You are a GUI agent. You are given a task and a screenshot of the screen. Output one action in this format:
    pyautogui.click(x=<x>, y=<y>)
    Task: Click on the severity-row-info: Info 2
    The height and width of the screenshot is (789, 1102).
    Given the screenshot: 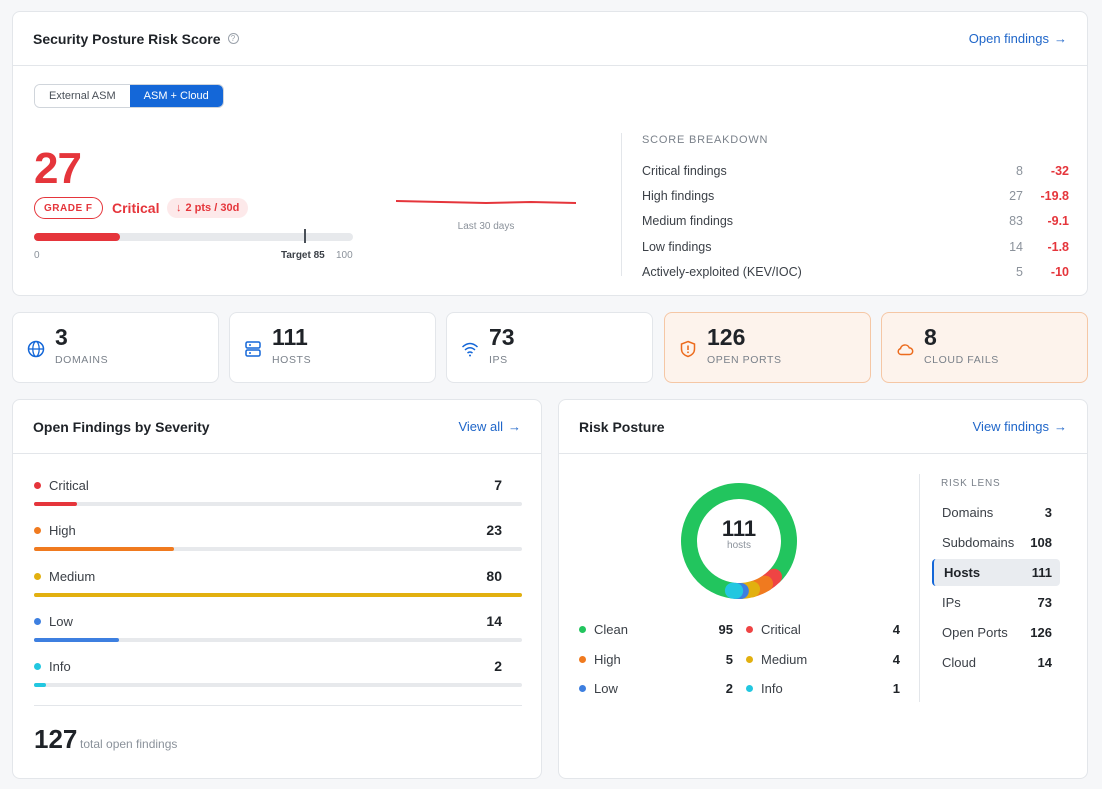 What is the action you would take?
    pyautogui.click(x=278, y=671)
    